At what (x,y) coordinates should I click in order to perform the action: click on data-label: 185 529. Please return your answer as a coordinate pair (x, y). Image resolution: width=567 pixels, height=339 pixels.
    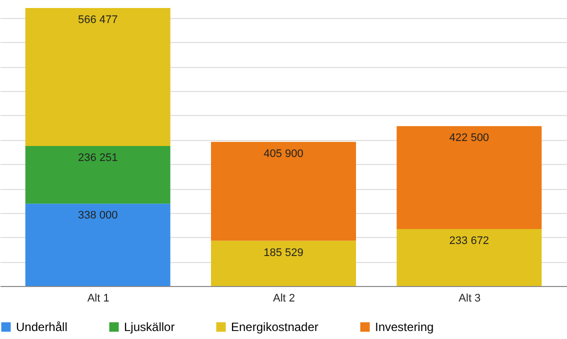
    Looking at the image, I should click on (284, 252).